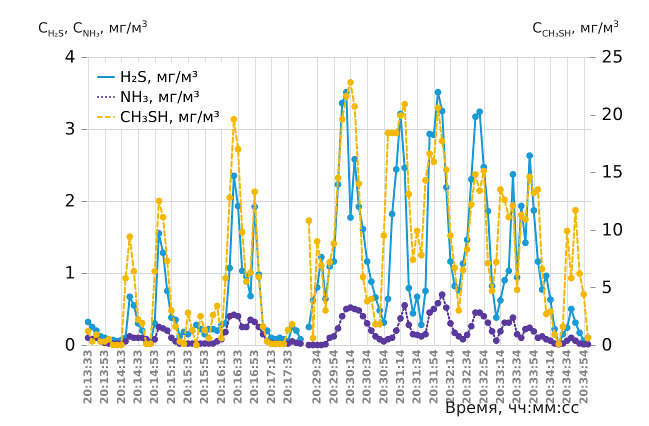 The width and height of the screenshot is (649, 426). Describe the element at coordinates (400, 376) in the screenshot. I see `x-tick-label: 20:31:14` at that location.